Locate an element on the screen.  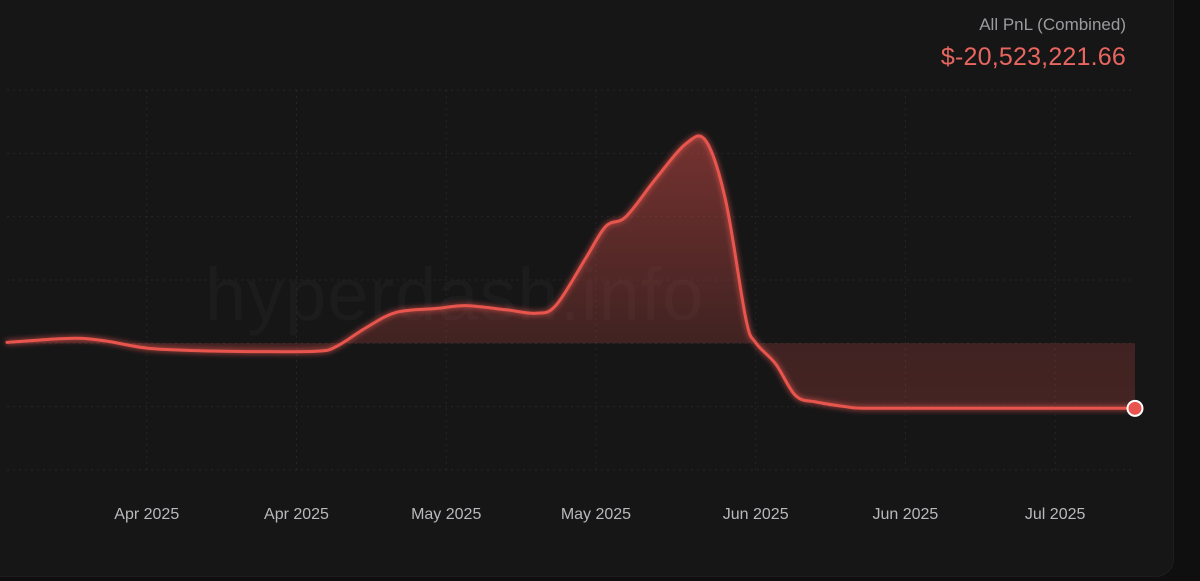
pnl-summary: All PnL (Combined) $-20,523,221.66 is located at coordinates (1033, 44).